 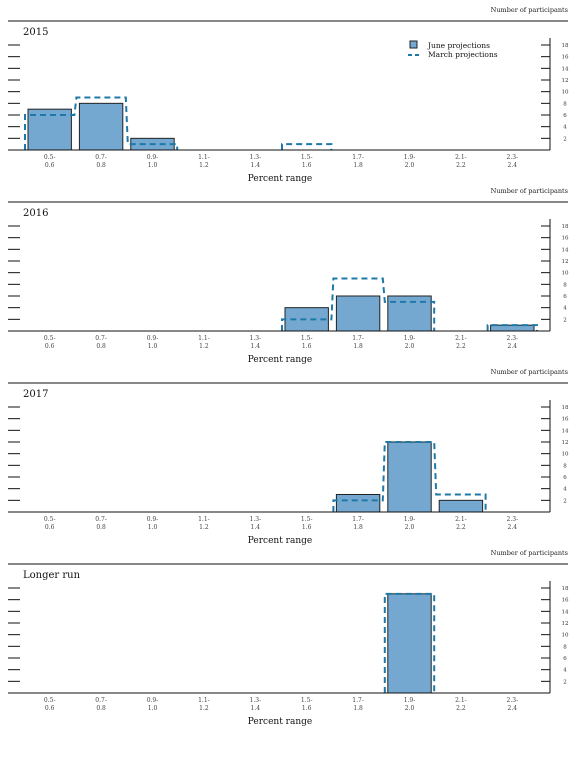 I want to click on panel-title: Longer run, so click(x=52, y=575).